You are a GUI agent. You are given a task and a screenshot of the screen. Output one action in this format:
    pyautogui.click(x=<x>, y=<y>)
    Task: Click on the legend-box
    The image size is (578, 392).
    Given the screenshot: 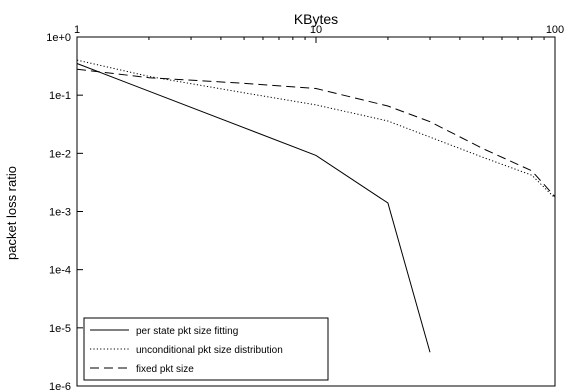 What is the action you would take?
    pyautogui.click(x=206, y=349)
    